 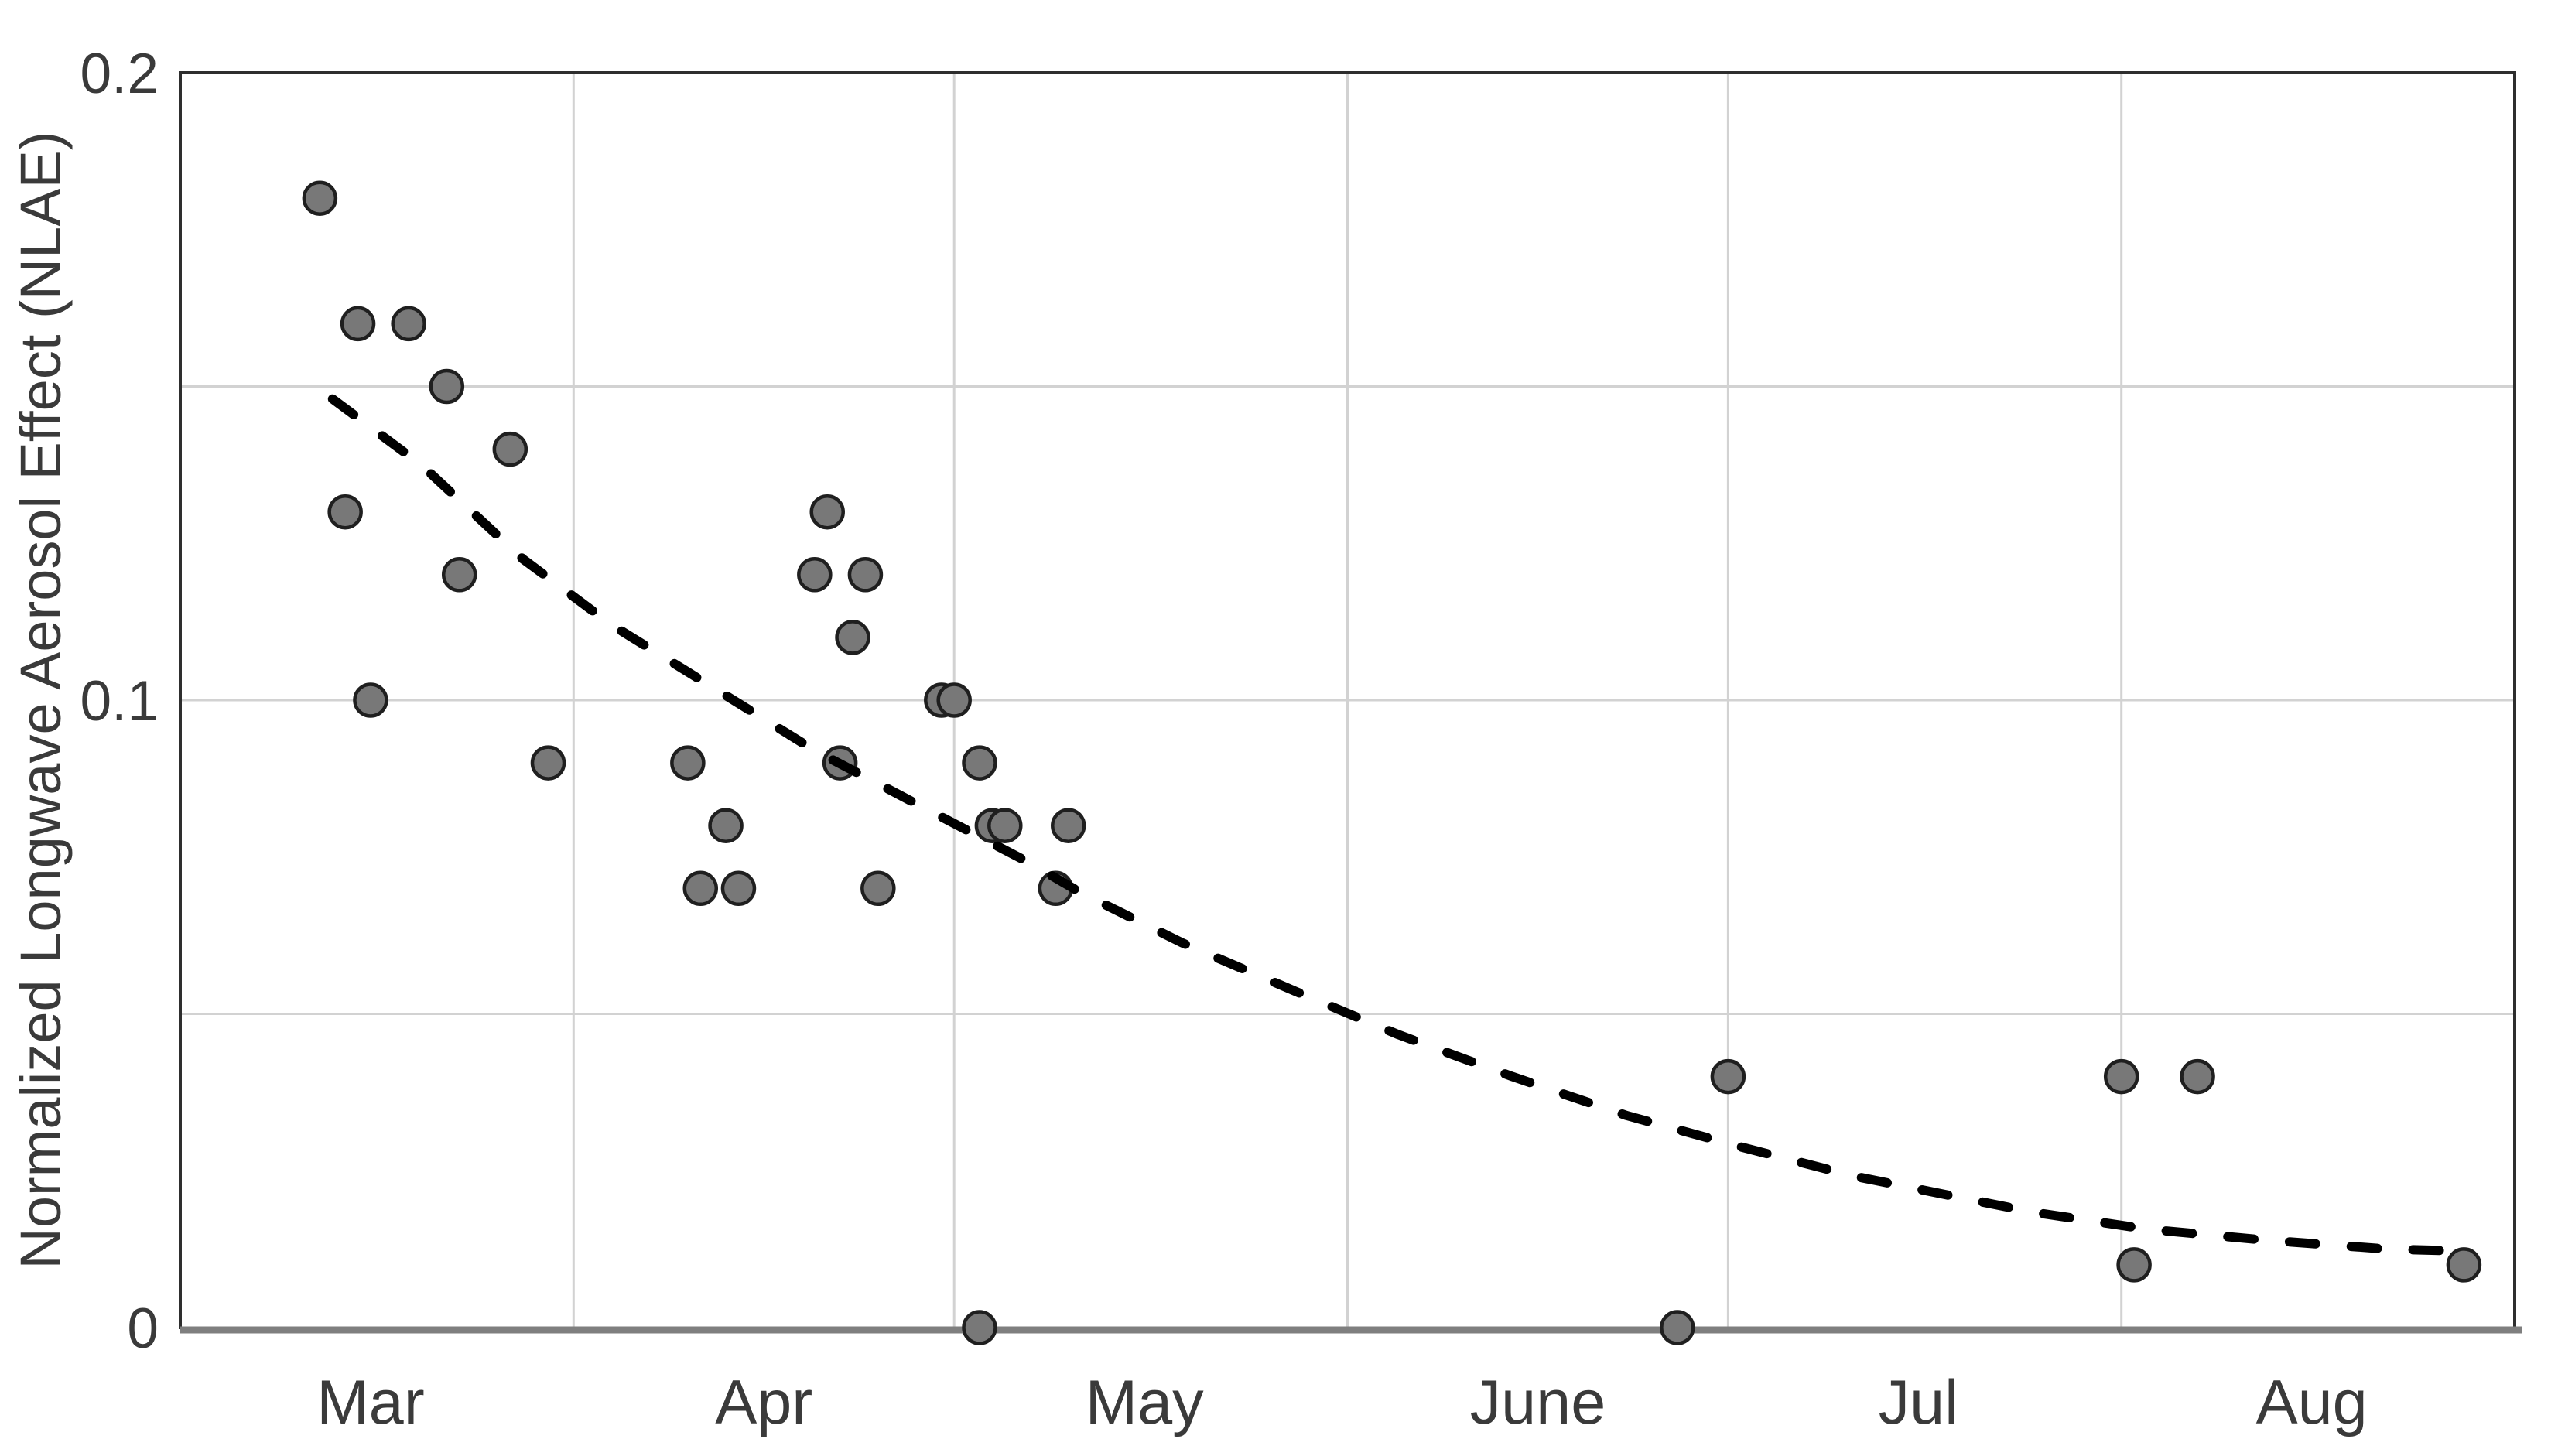 What do you see at coordinates (2312, 1403) in the screenshot?
I see `x-tick-label: Aug` at bounding box center [2312, 1403].